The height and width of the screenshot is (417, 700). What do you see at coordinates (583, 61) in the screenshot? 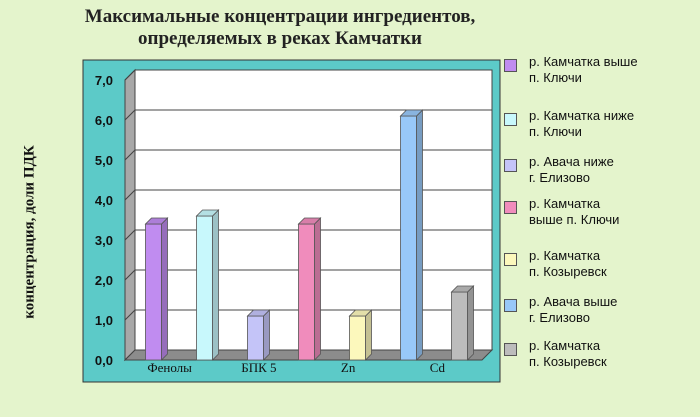
I see `legend-label-line: р. Камчатка выше` at bounding box center [583, 61].